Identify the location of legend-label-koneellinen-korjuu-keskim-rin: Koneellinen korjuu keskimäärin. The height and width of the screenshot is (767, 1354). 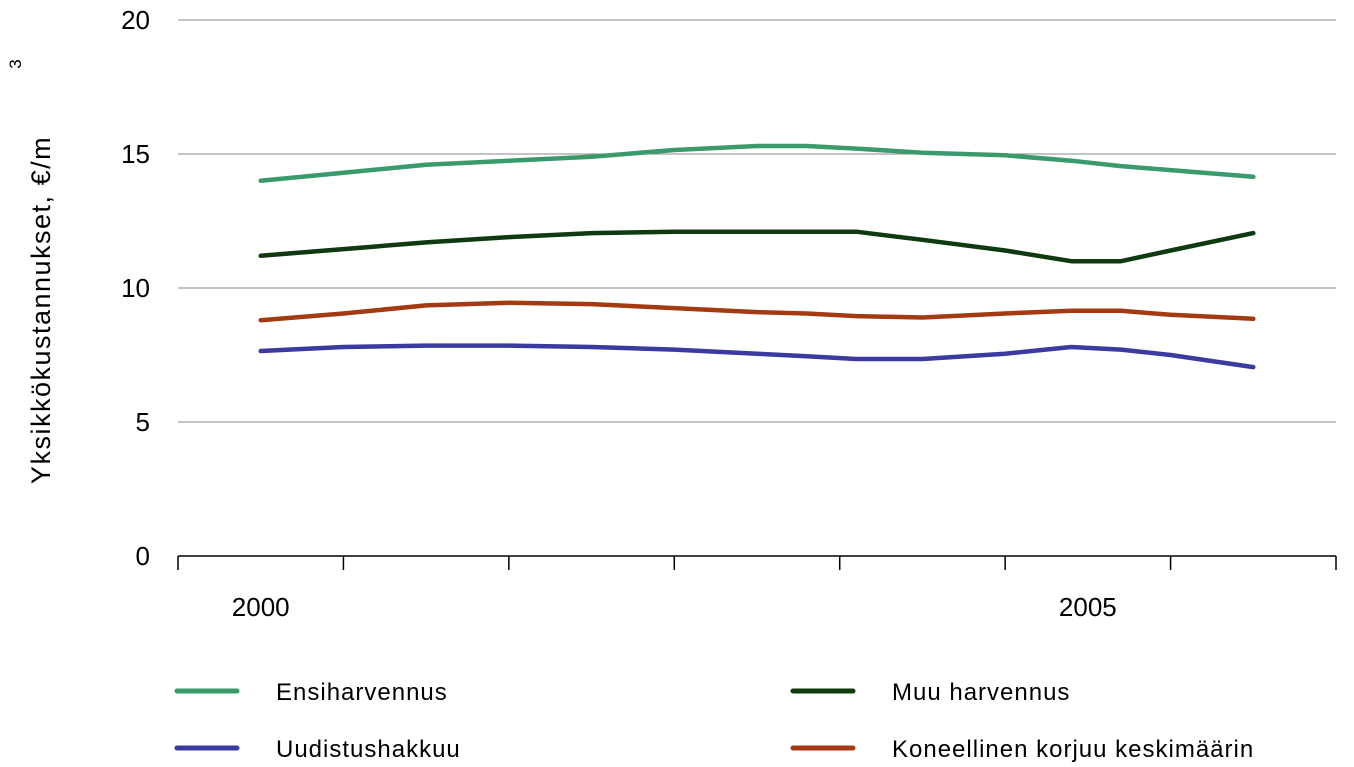
(1073, 749).